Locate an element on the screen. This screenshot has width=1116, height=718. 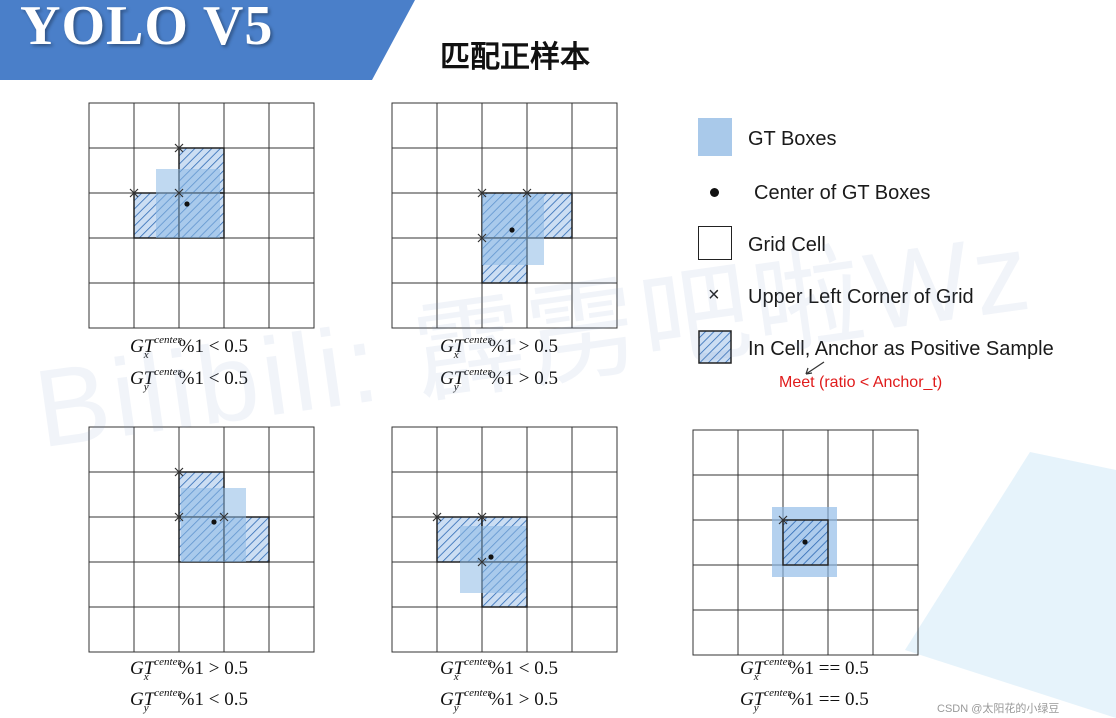
banner-title: YOLO V5 is located at coordinates (147, 28).